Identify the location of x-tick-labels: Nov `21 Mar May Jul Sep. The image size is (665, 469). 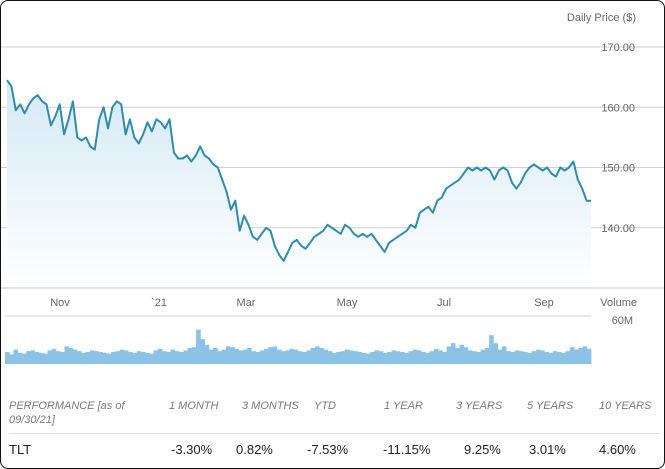
(302, 303).